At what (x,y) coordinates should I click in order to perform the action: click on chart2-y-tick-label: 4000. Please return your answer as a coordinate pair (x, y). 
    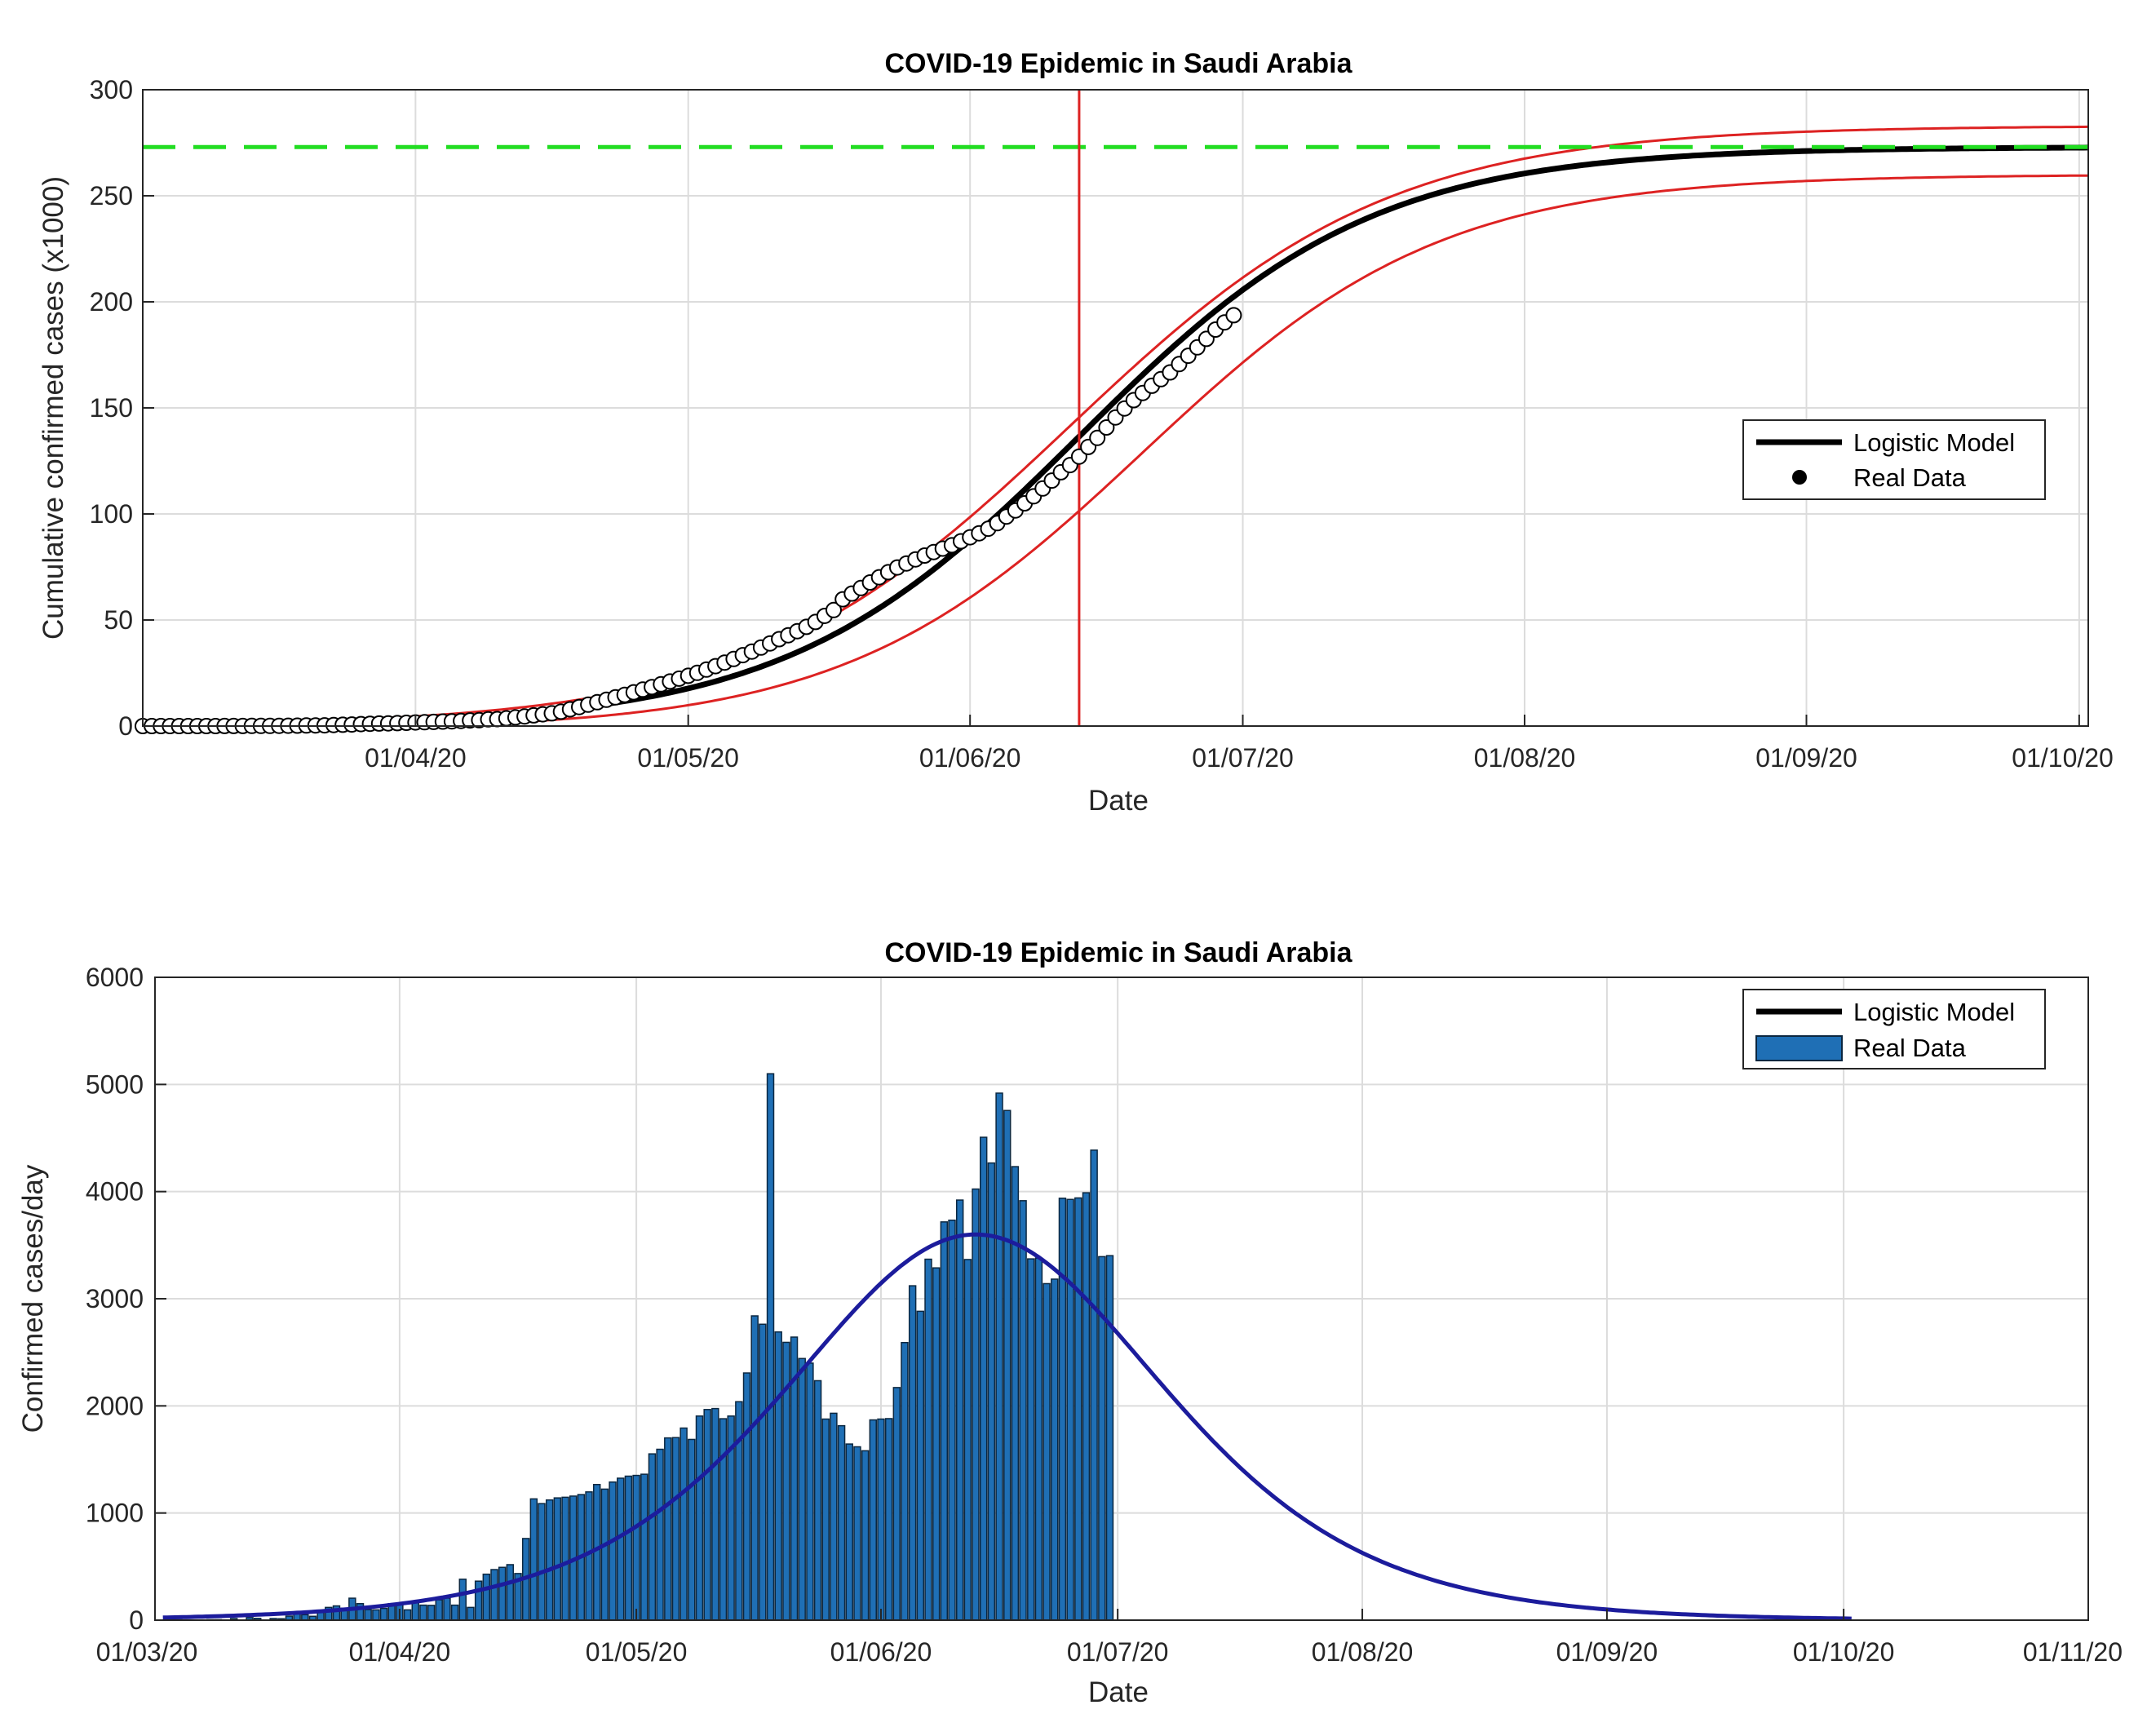
    Looking at the image, I should click on (115, 1192).